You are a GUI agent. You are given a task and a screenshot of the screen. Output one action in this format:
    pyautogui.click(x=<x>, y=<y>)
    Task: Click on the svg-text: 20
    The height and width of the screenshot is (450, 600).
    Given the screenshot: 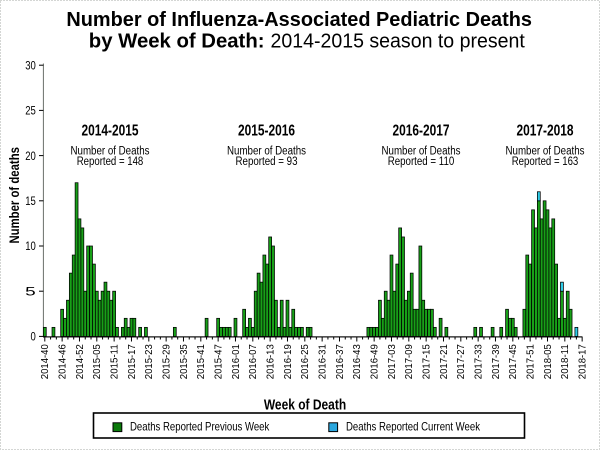 What is the action you would take?
    pyautogui.click(x=30, y=156)
    